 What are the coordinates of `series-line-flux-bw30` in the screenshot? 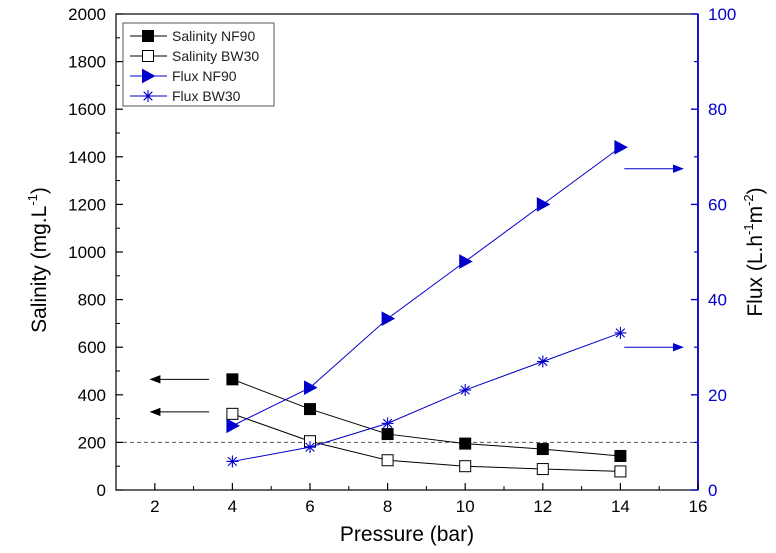 It's located at (426, 397).